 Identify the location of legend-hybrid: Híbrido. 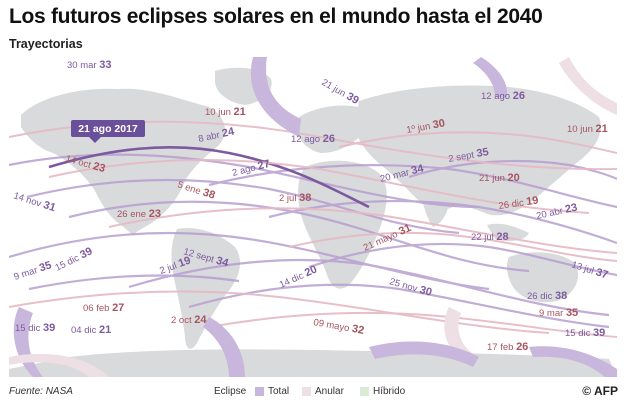
(389, 391).